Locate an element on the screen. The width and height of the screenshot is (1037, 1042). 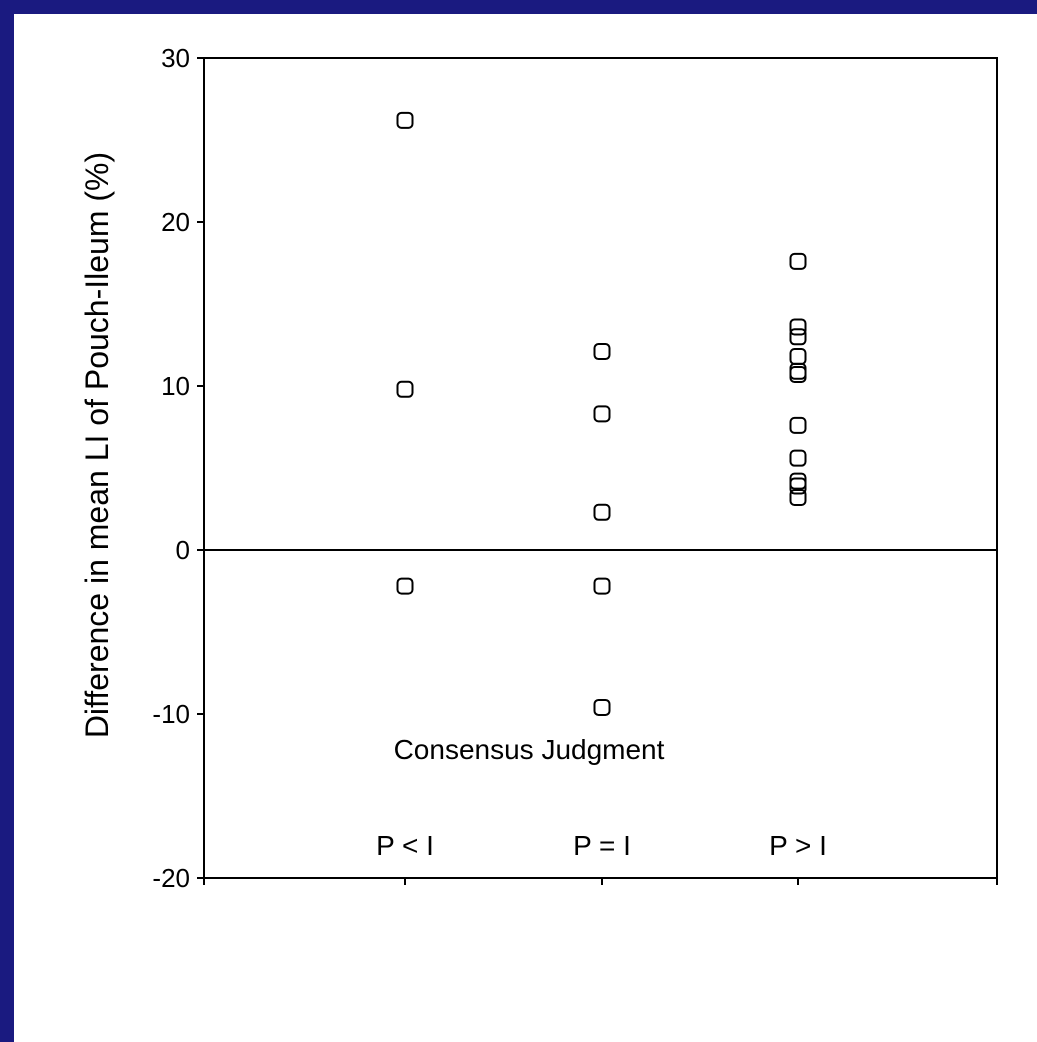
y-tick-label: 20 is located at coordinates (175, 222).